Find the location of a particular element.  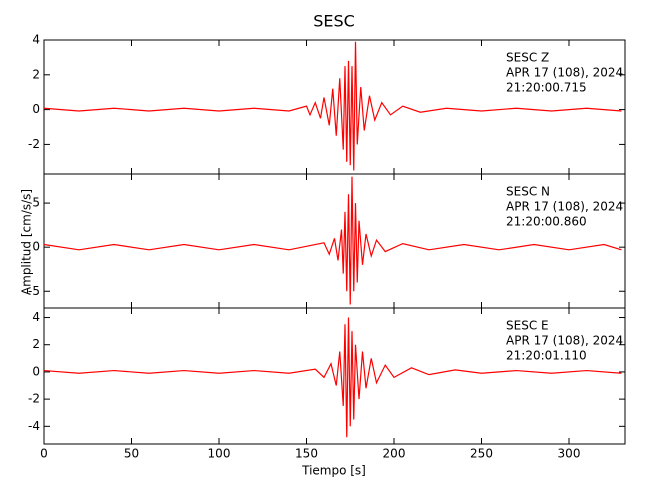

annotation: 21:20:01.110 is located at coordinates (546, 356).